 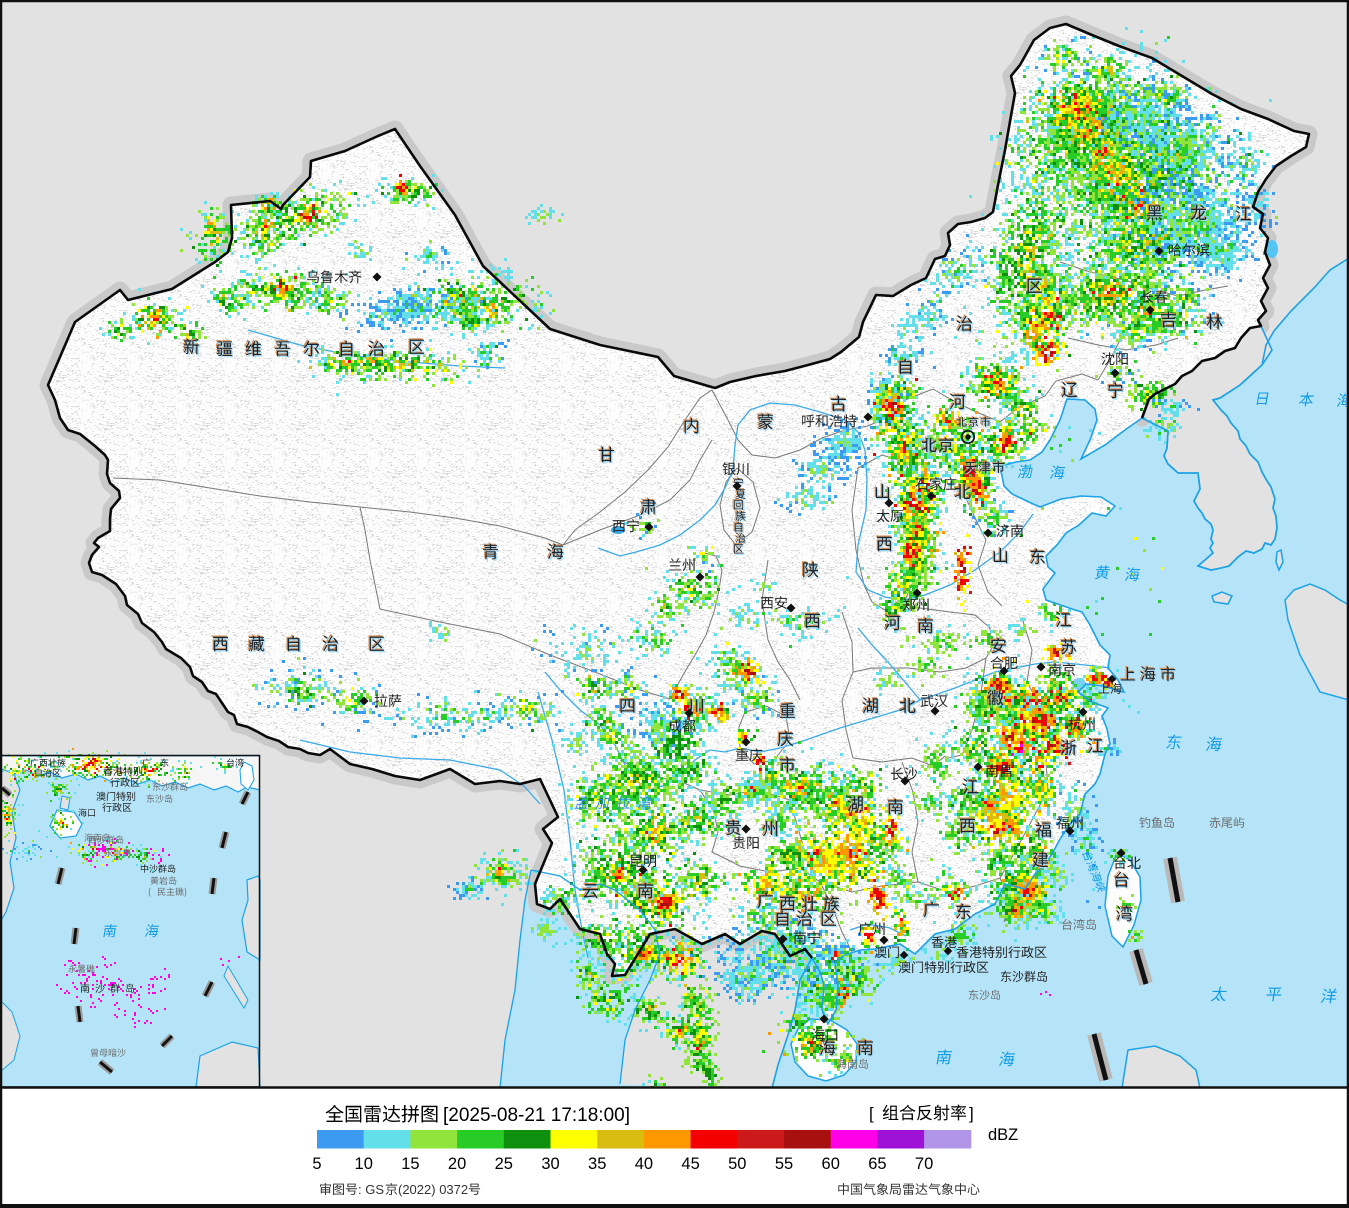 What do you see at coordinates (831, 1164) in the screenshot?
I see `svg-text: 60` at bounding box center [831, 1164].